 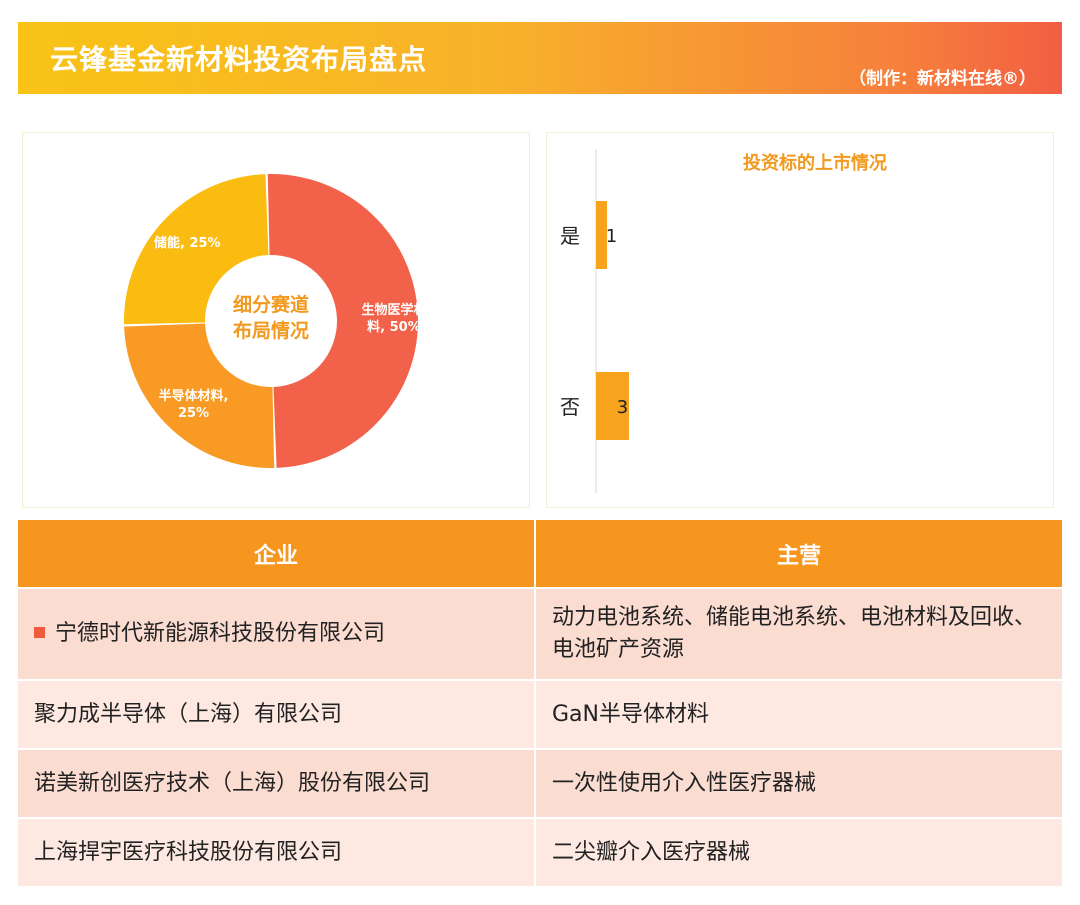 I want to click on bar-value-label: 3, so click(x=622, y=407).